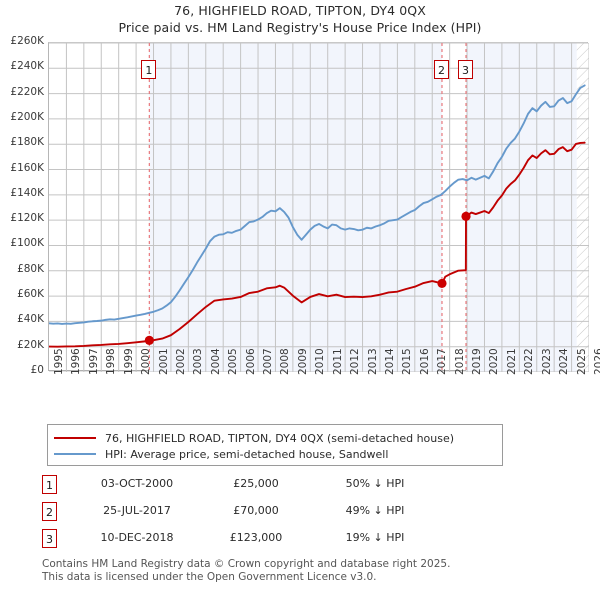  I want to click on x-axis-tick-label: 2009, so click(302, 361).